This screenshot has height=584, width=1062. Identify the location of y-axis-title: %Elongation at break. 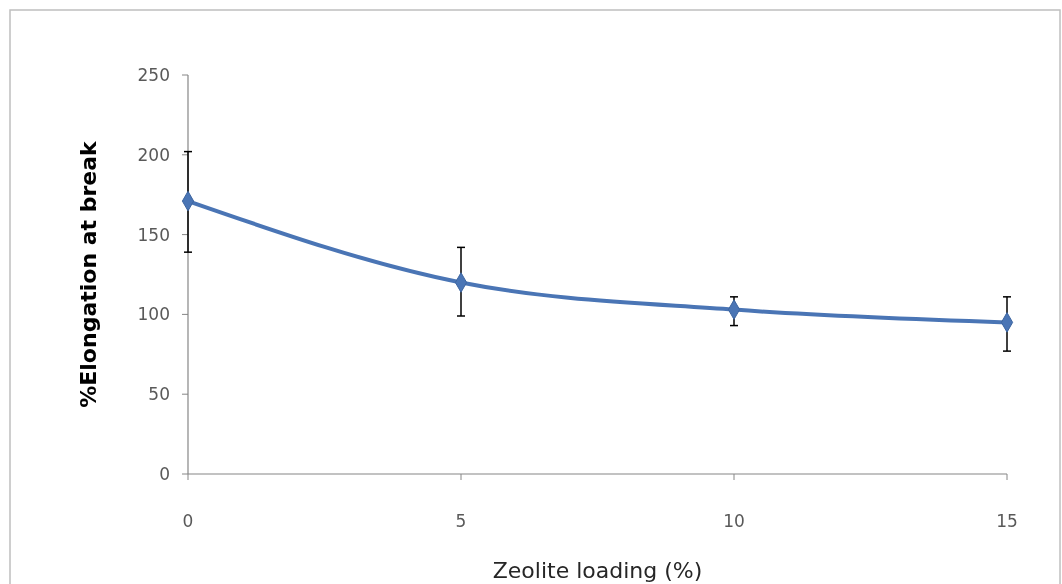
(88, 273).